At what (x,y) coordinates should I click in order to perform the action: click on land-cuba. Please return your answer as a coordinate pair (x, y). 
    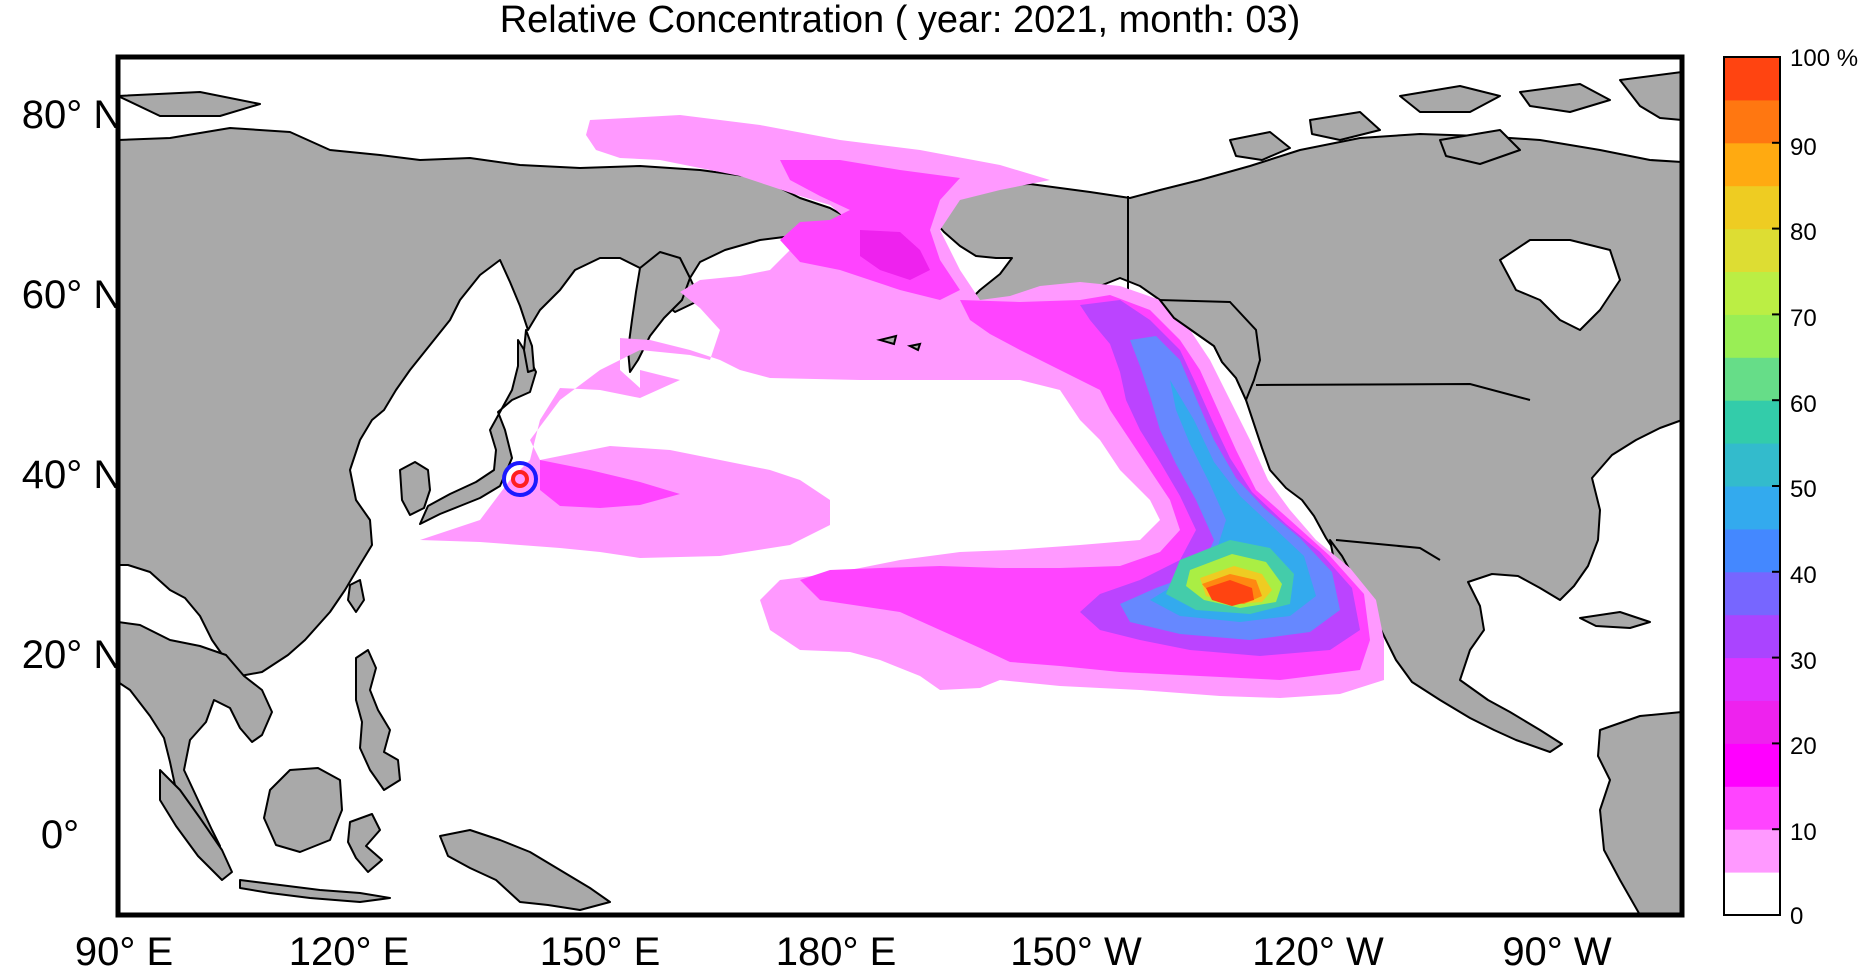
    Looking at the image, I should click on (1615, 620).